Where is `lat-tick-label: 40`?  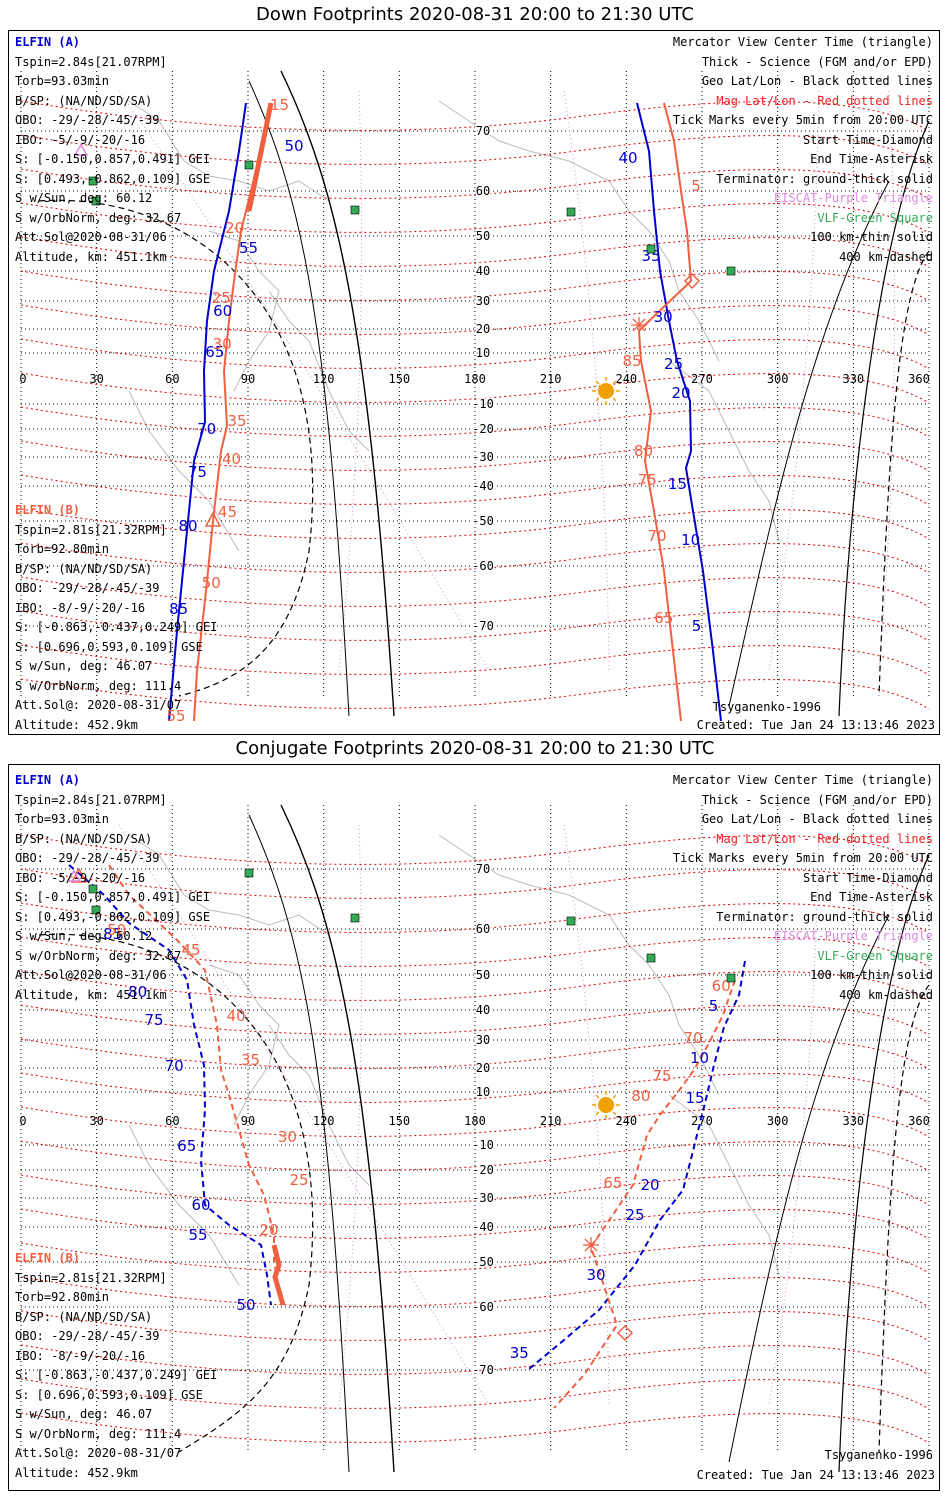 lat-tick-label: 40 is located at coordinates (483, 271).